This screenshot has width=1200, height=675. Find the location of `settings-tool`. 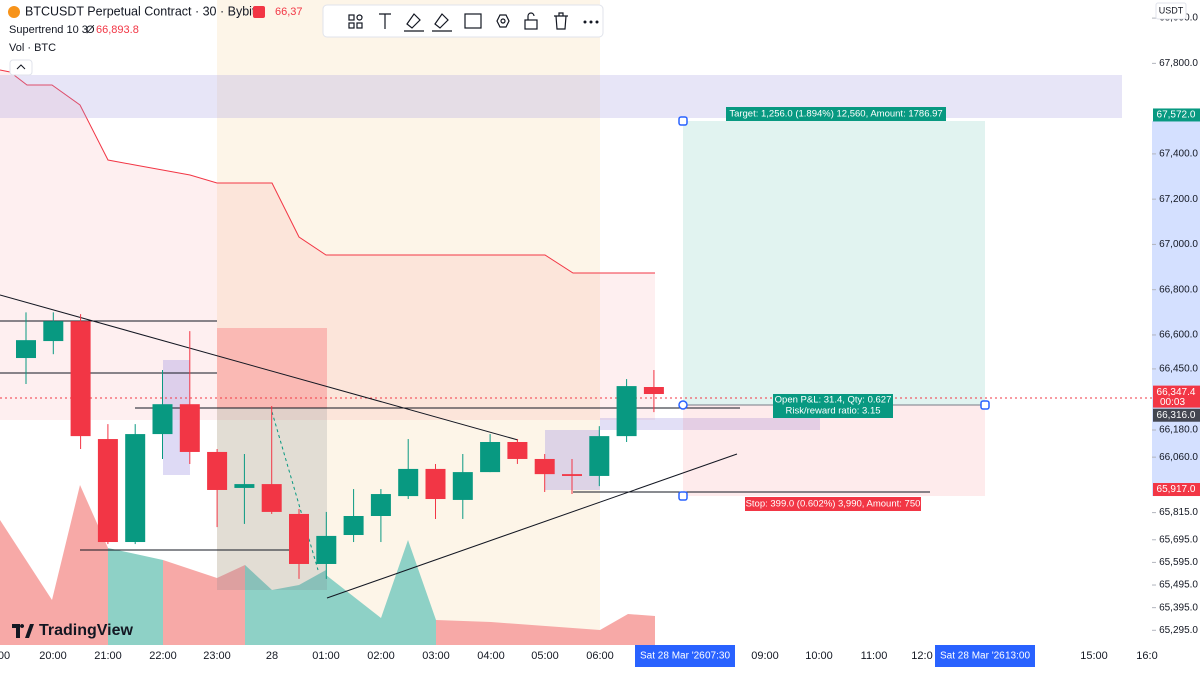

settings-tool is located at coordinates (503, 21).